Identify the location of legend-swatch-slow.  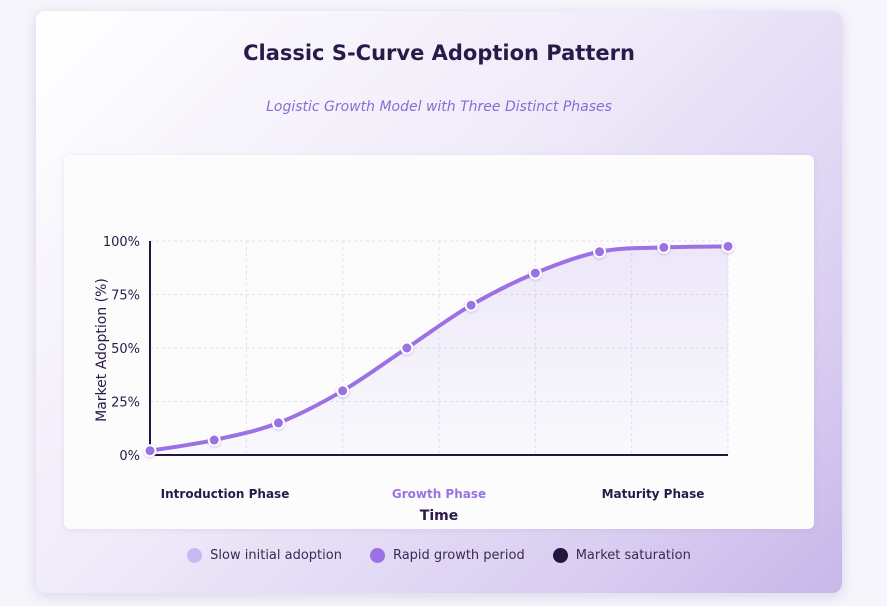
(195, 555).